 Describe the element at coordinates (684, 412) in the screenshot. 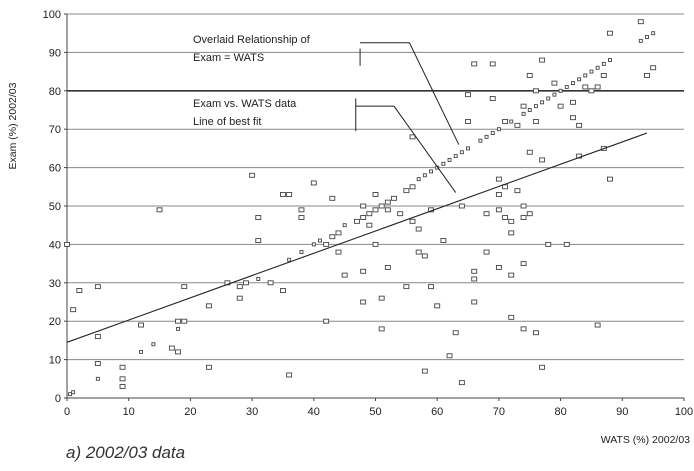

I see `x-tick-label: 100` at that location.